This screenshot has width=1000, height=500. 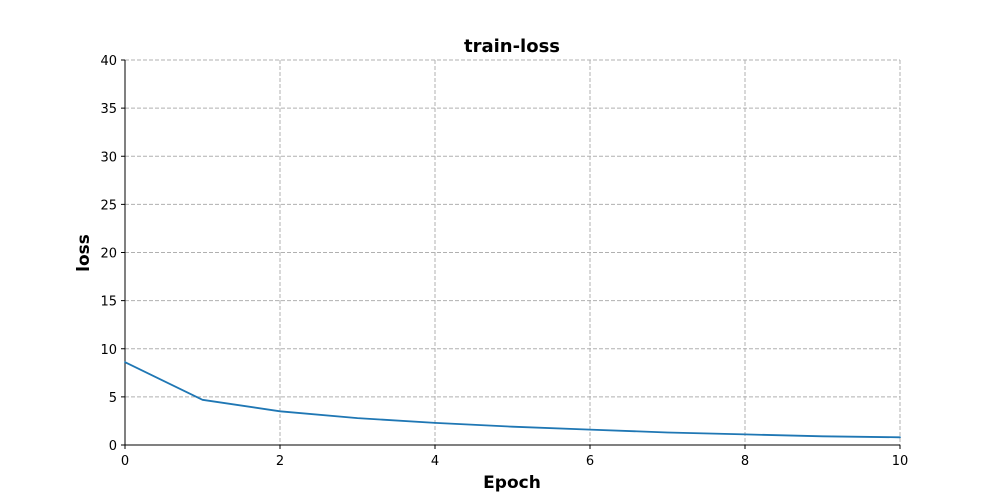 I want to click on y-tick-label: 25, so click(x=108, y=205).